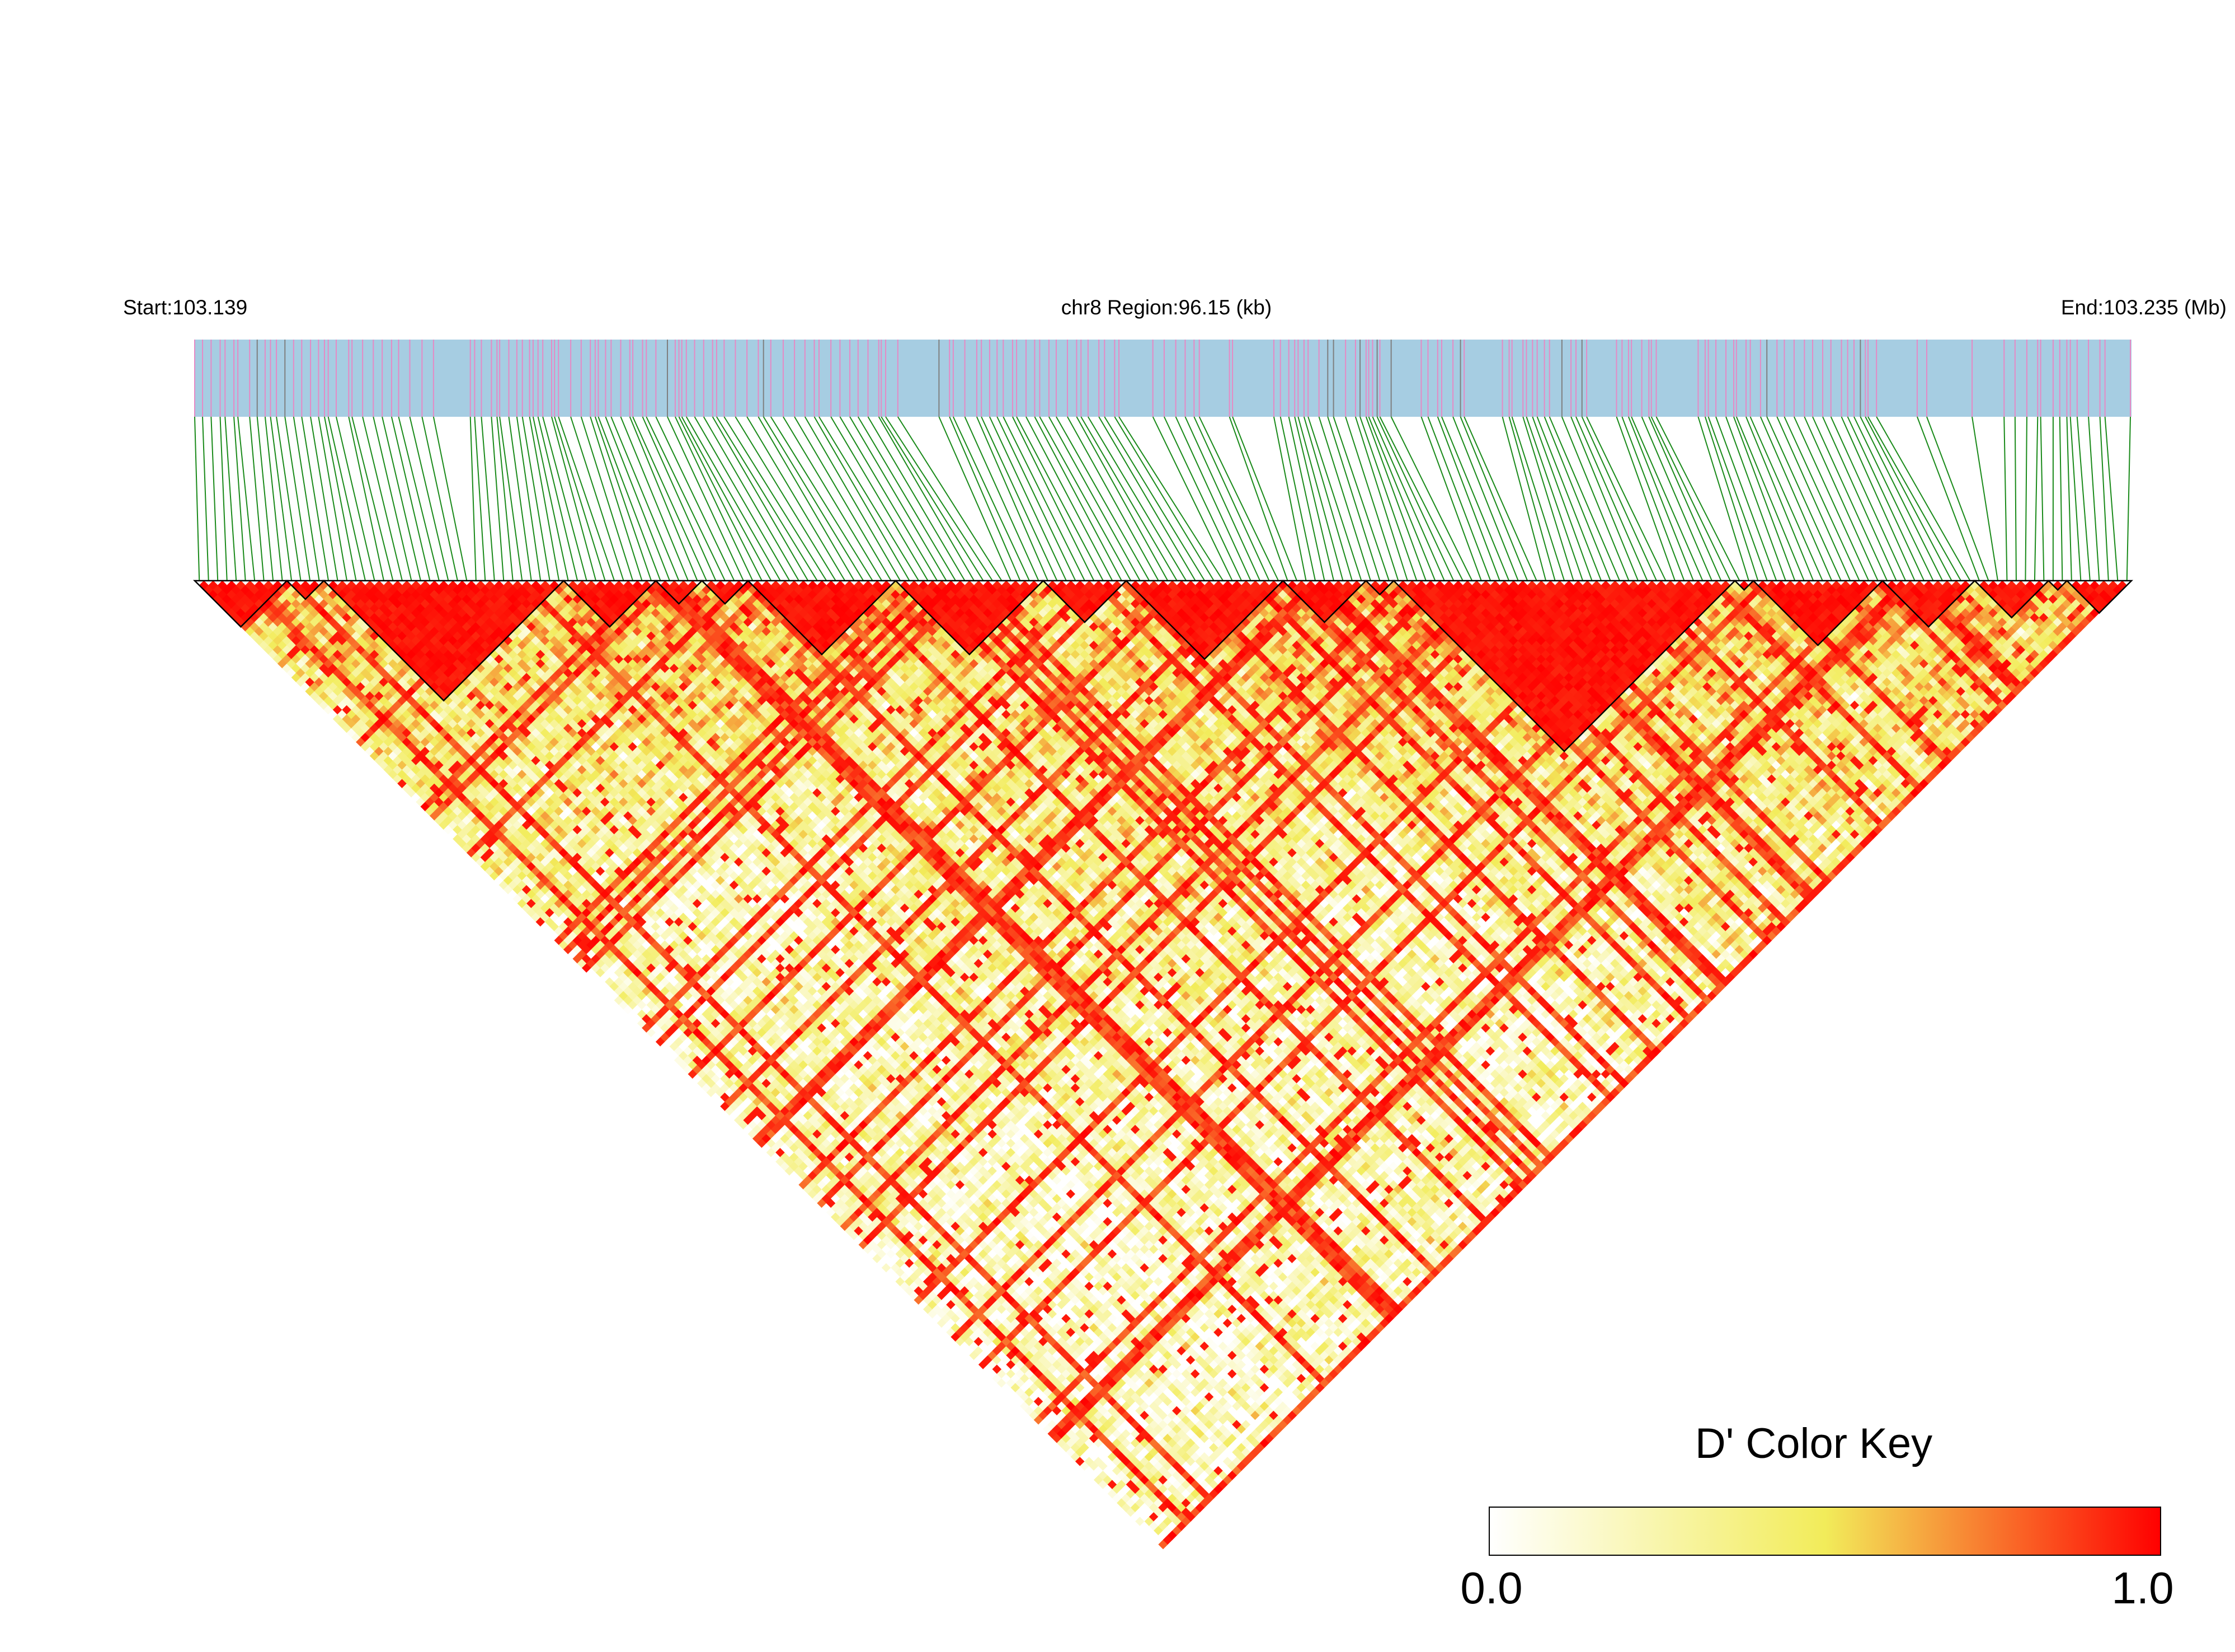  I want to click on snp-position-track, so click(1163, 379).